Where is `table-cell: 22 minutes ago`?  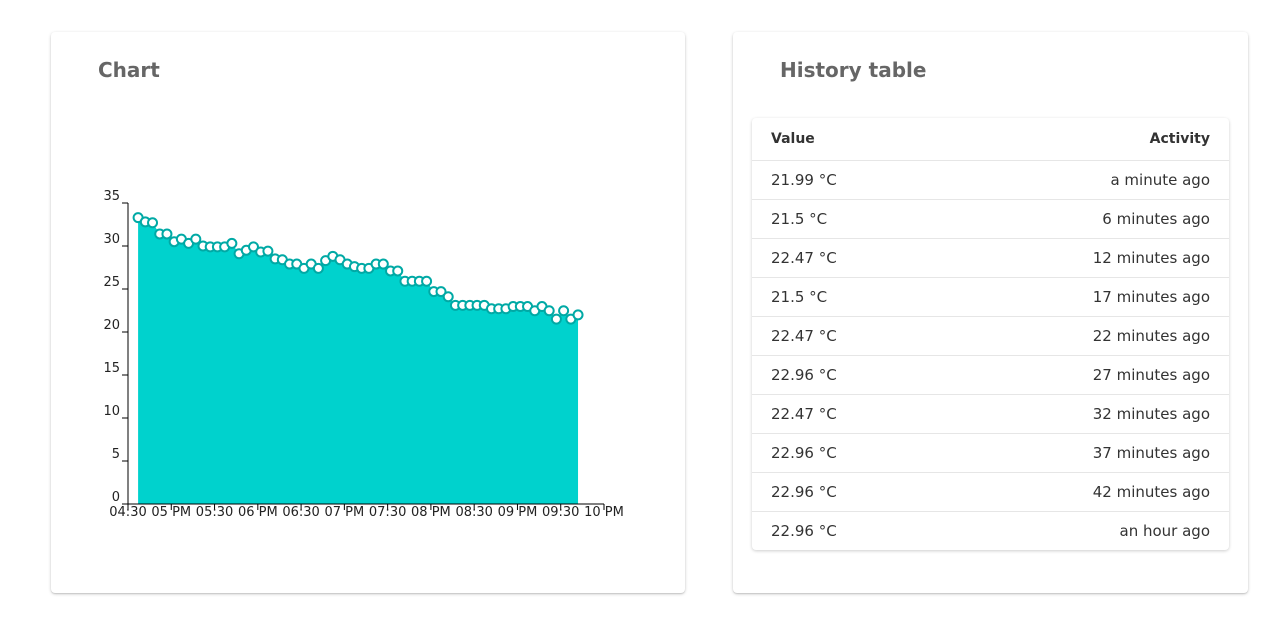 table-cell: 22 minutes ago is located at coordinates (1151, 336).